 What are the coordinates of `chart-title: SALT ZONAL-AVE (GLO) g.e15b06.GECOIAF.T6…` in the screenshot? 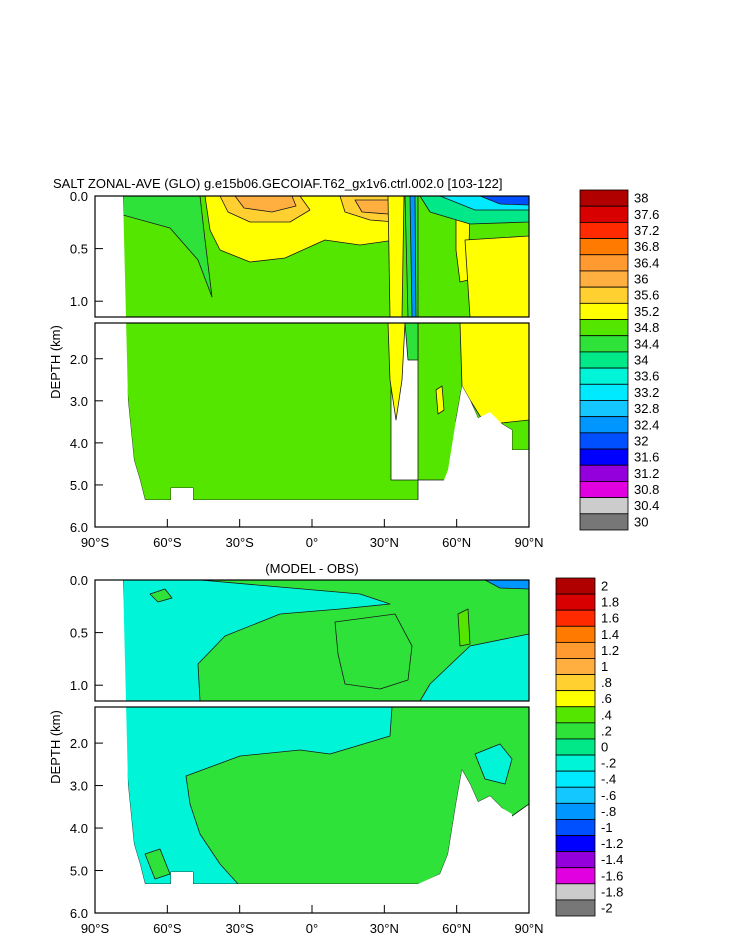 It's located at (277, 183).